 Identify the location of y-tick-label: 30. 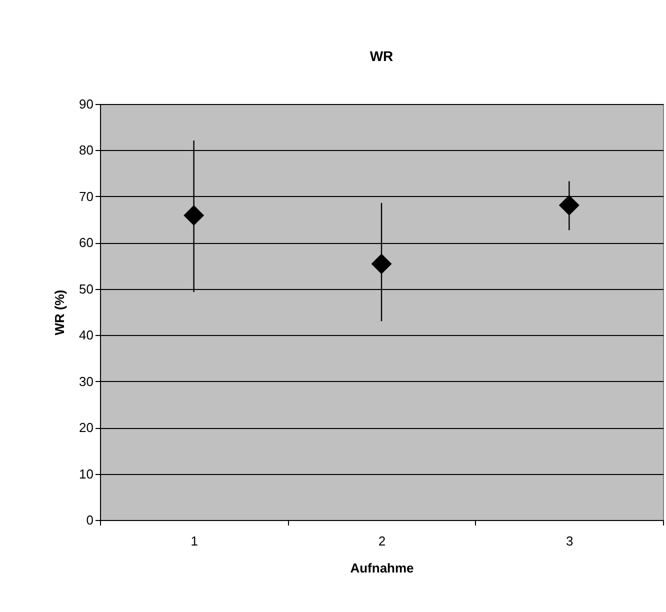
(86, 381).